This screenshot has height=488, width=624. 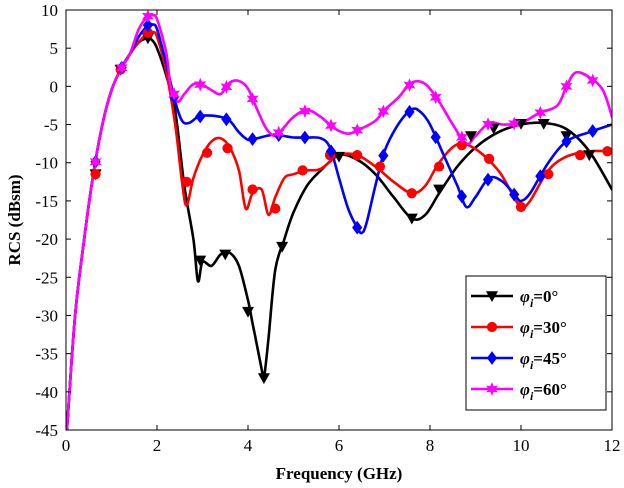 I want to click on legend-symbol-2: φ, so click(x=525, y=358).